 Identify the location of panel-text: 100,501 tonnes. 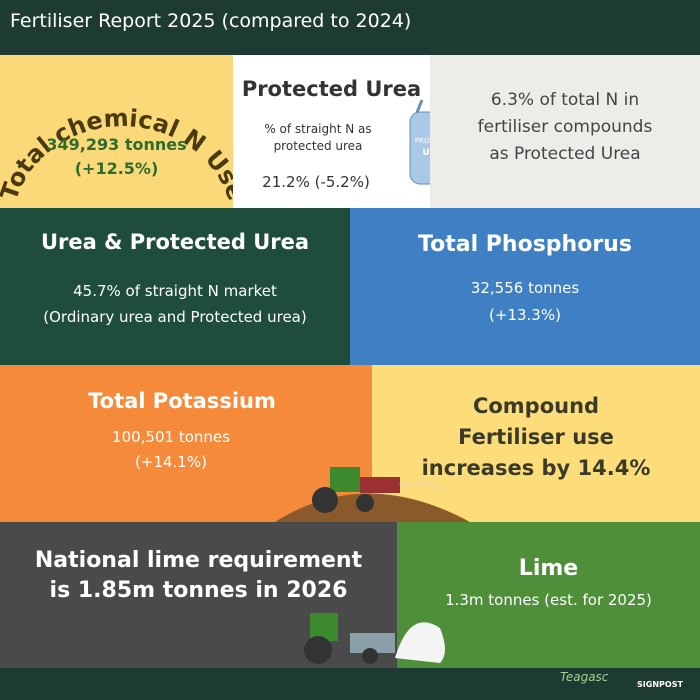
(171, 437).